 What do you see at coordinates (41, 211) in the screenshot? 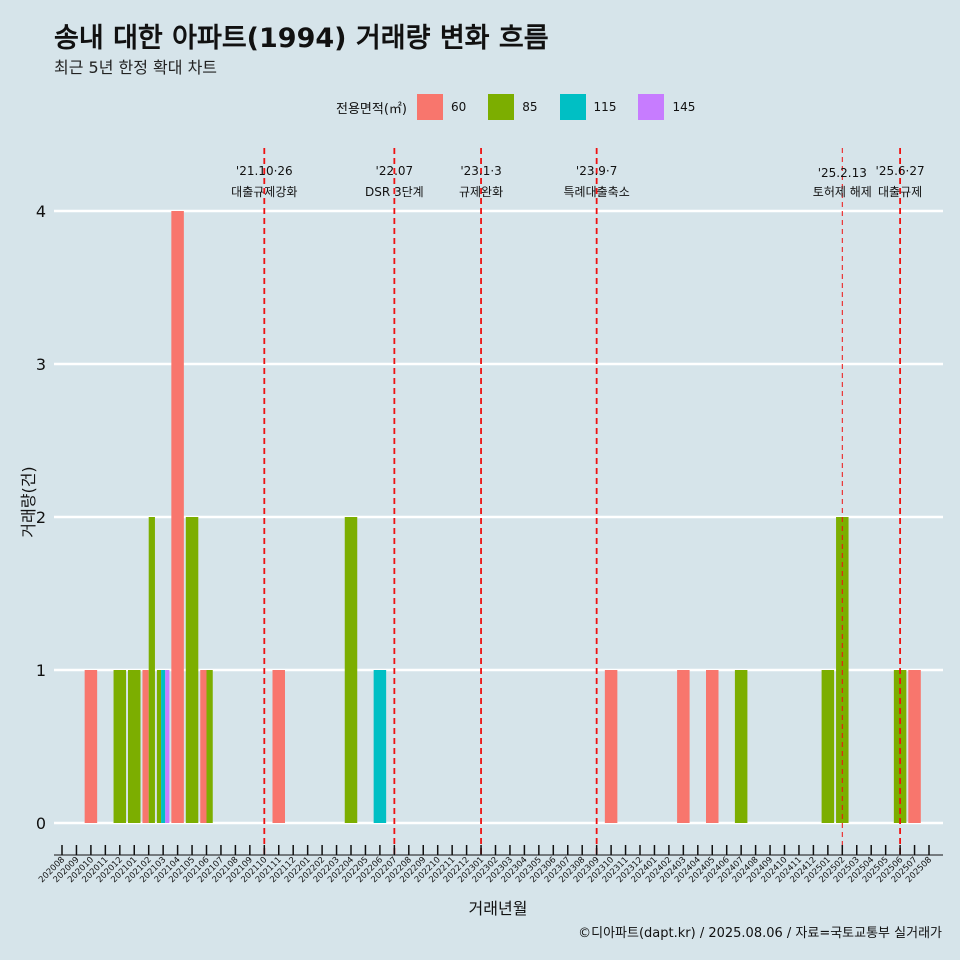
I see `y-tick-label-4: 4` at bounding box center [41, 211].